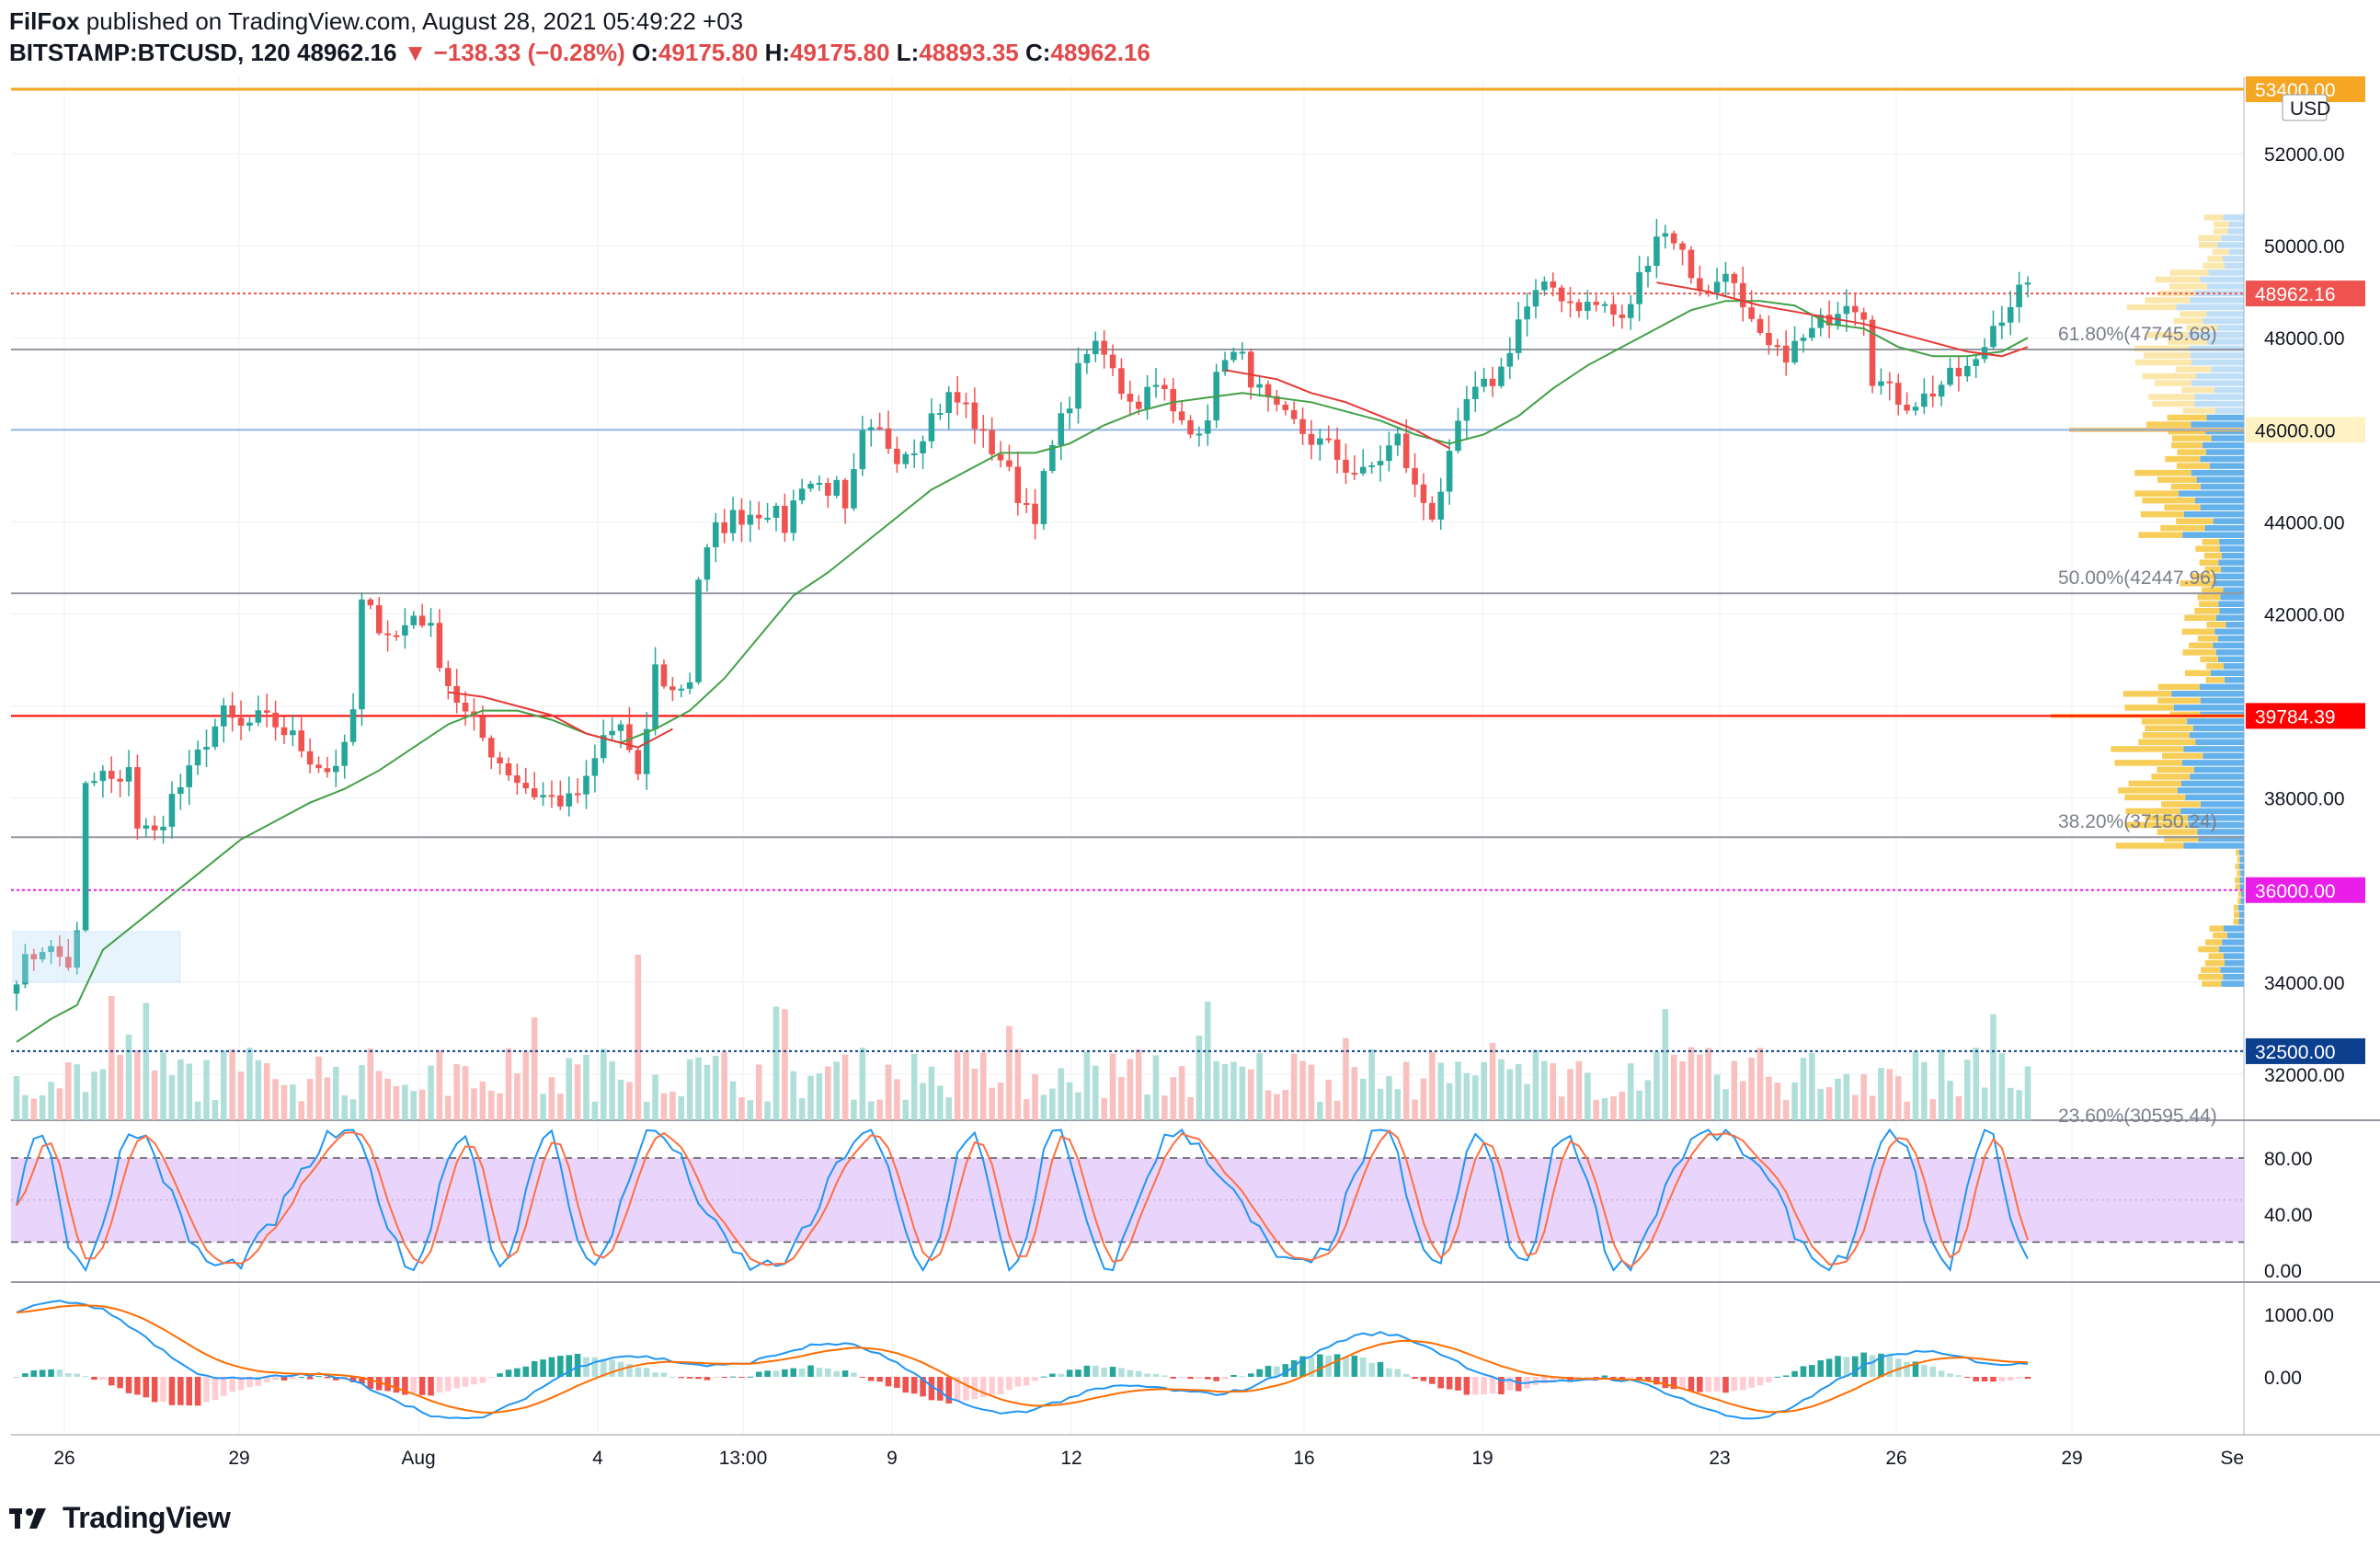 This screenshot has width=2380, height=1547. What do you see at coordinates (2305, 1050) in the screenshot?
I see `level-badge` at bounding box center [2305, 1050].